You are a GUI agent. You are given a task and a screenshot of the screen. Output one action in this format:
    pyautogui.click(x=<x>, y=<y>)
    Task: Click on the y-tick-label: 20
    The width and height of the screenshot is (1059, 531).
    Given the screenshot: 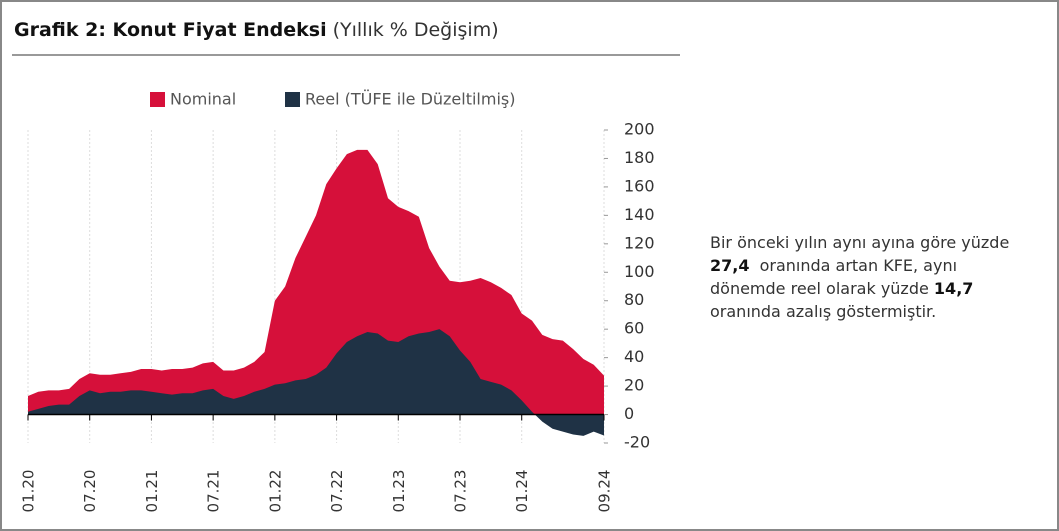 What is the action you would take?
    pyautogui.click(x=634, y=385)
    